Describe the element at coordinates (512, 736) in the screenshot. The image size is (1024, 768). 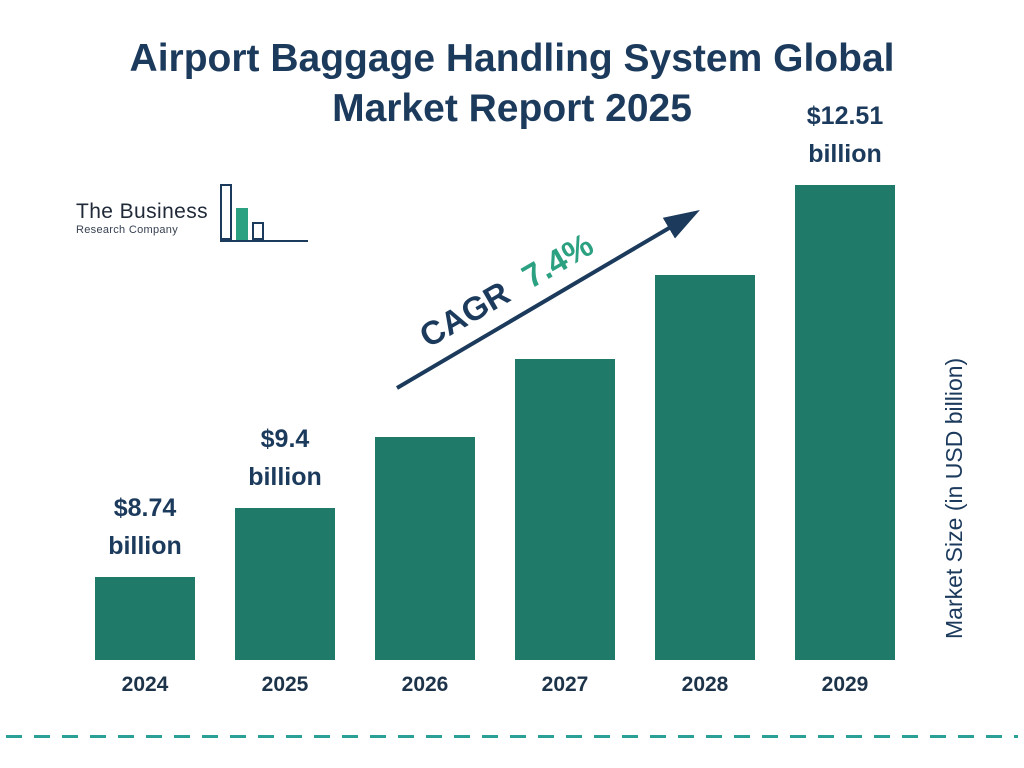
I see `bottom-dashed-divider` at that location.